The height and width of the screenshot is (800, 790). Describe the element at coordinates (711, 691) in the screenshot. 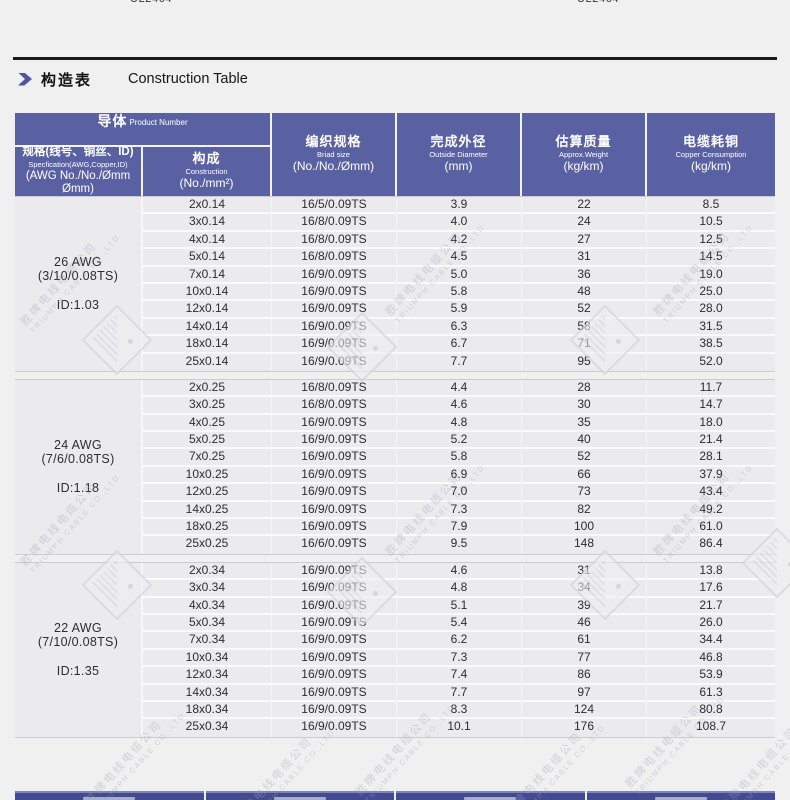

I see `table-cell: 61.3` at that location.